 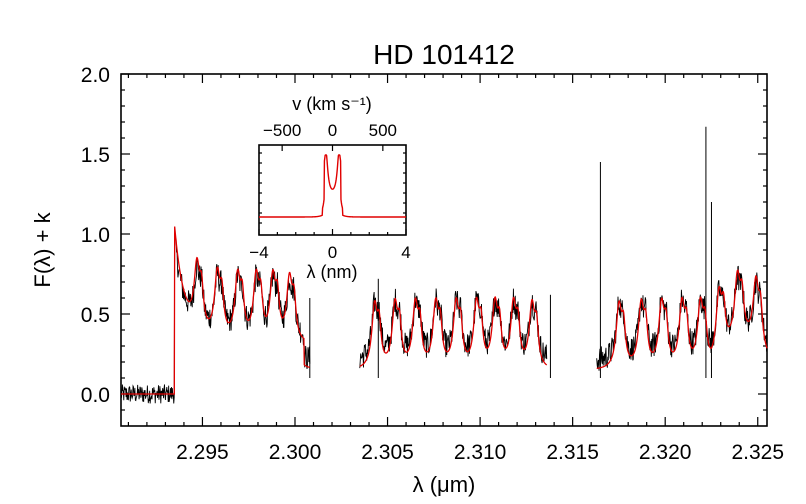 I want to click on inset-plot: −4 0 4 −500 0 500 v (km s⁻¹) λ (nm), so click(x=329, y=188).